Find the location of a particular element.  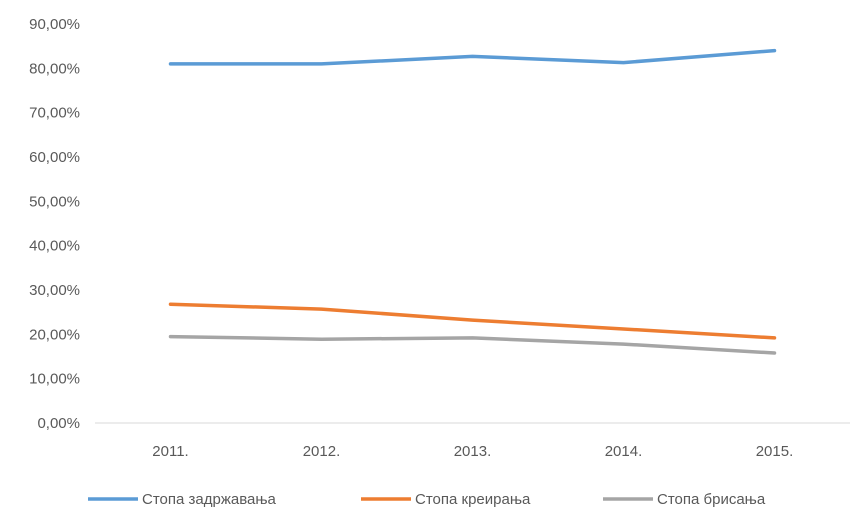

y-tick-label: 70,00% is located at coordinates (54, 113).